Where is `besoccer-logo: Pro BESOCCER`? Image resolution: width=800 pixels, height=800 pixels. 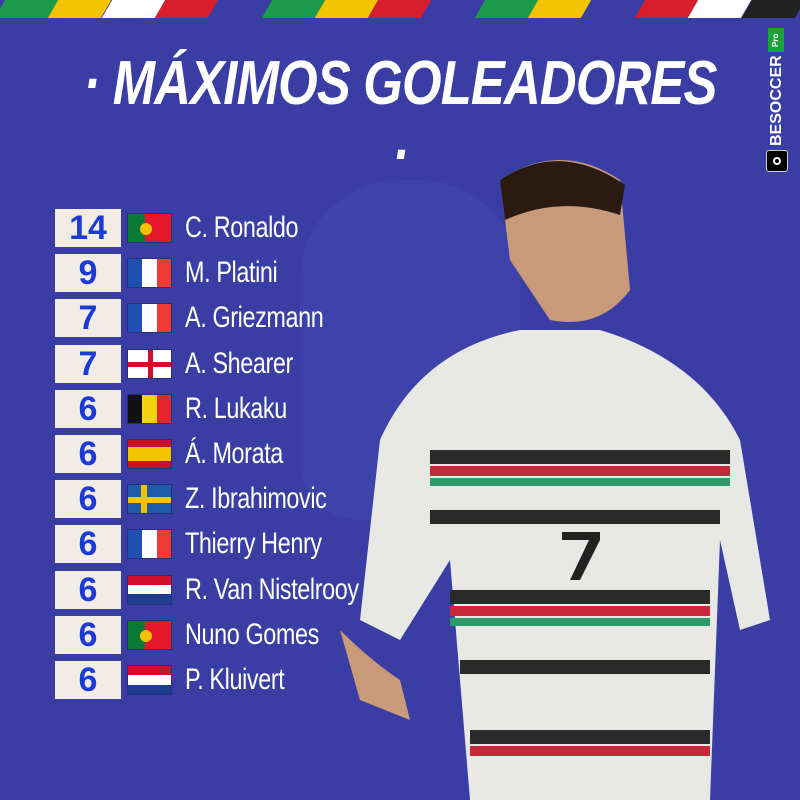 besoccer-logo: Pro BESOCCER is located at coordinates (778, 100).